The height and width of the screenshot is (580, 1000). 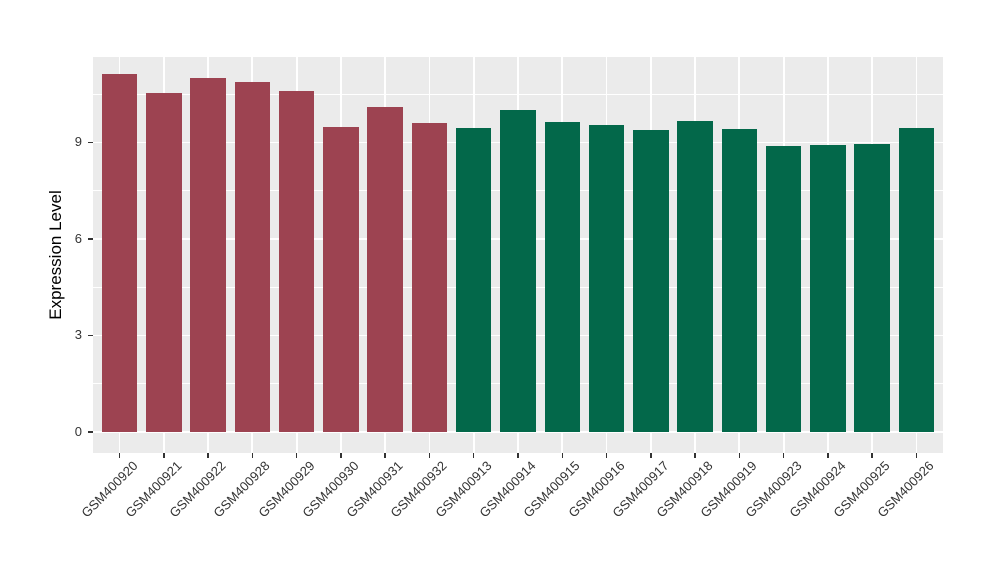 I want to click on y-tick-label: 9, so click(x=78, y=142).